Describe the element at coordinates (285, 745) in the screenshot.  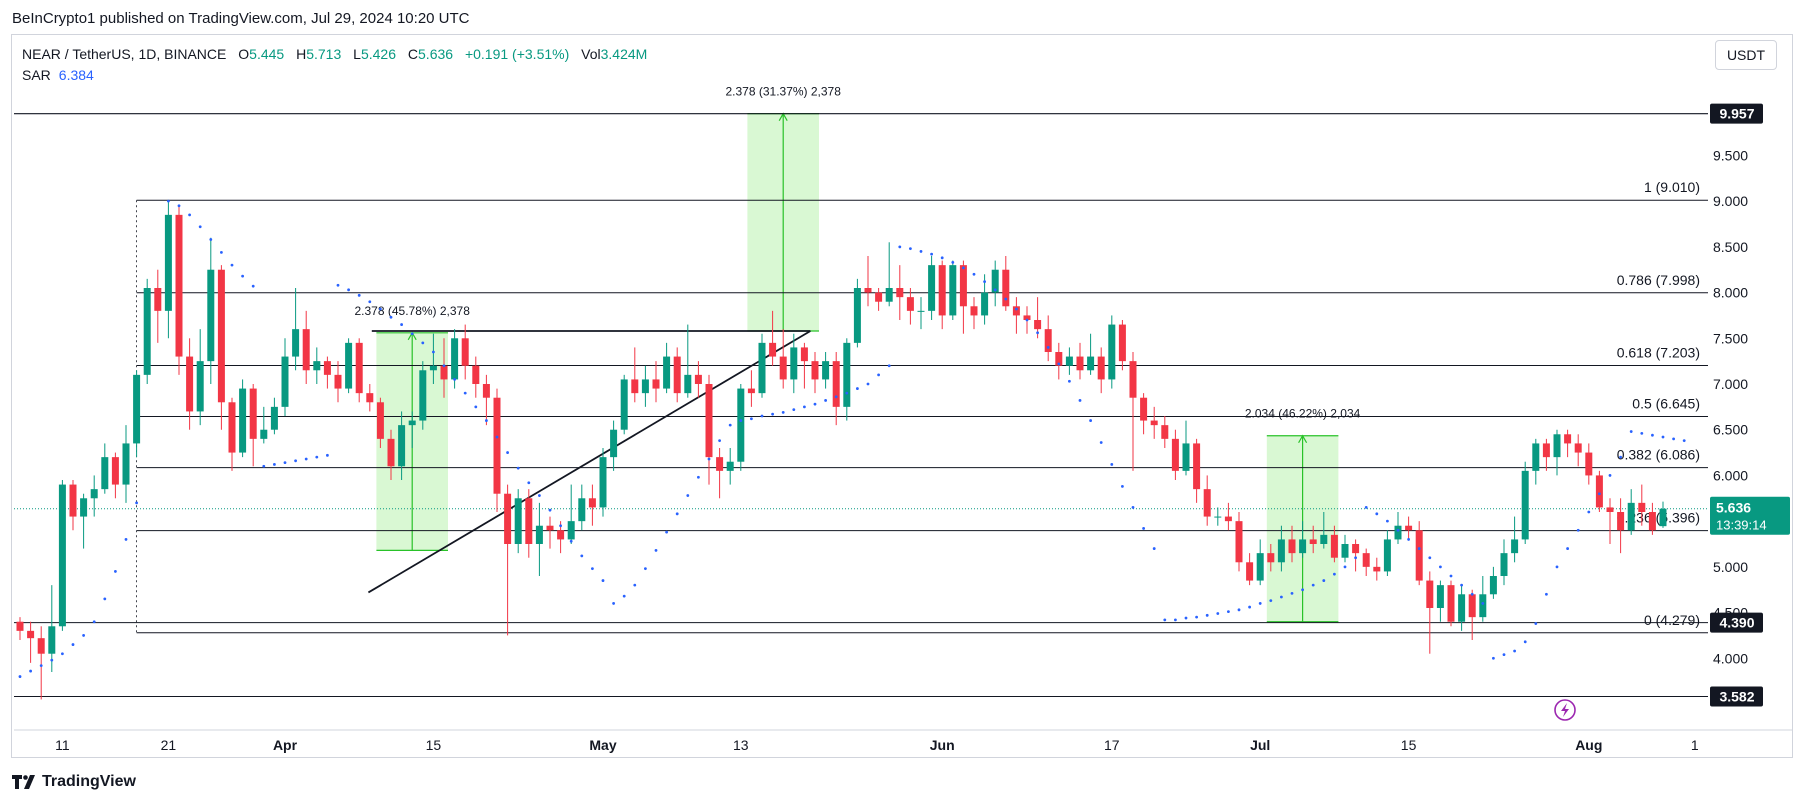
I see `x-tick-label: Apr` at that location.